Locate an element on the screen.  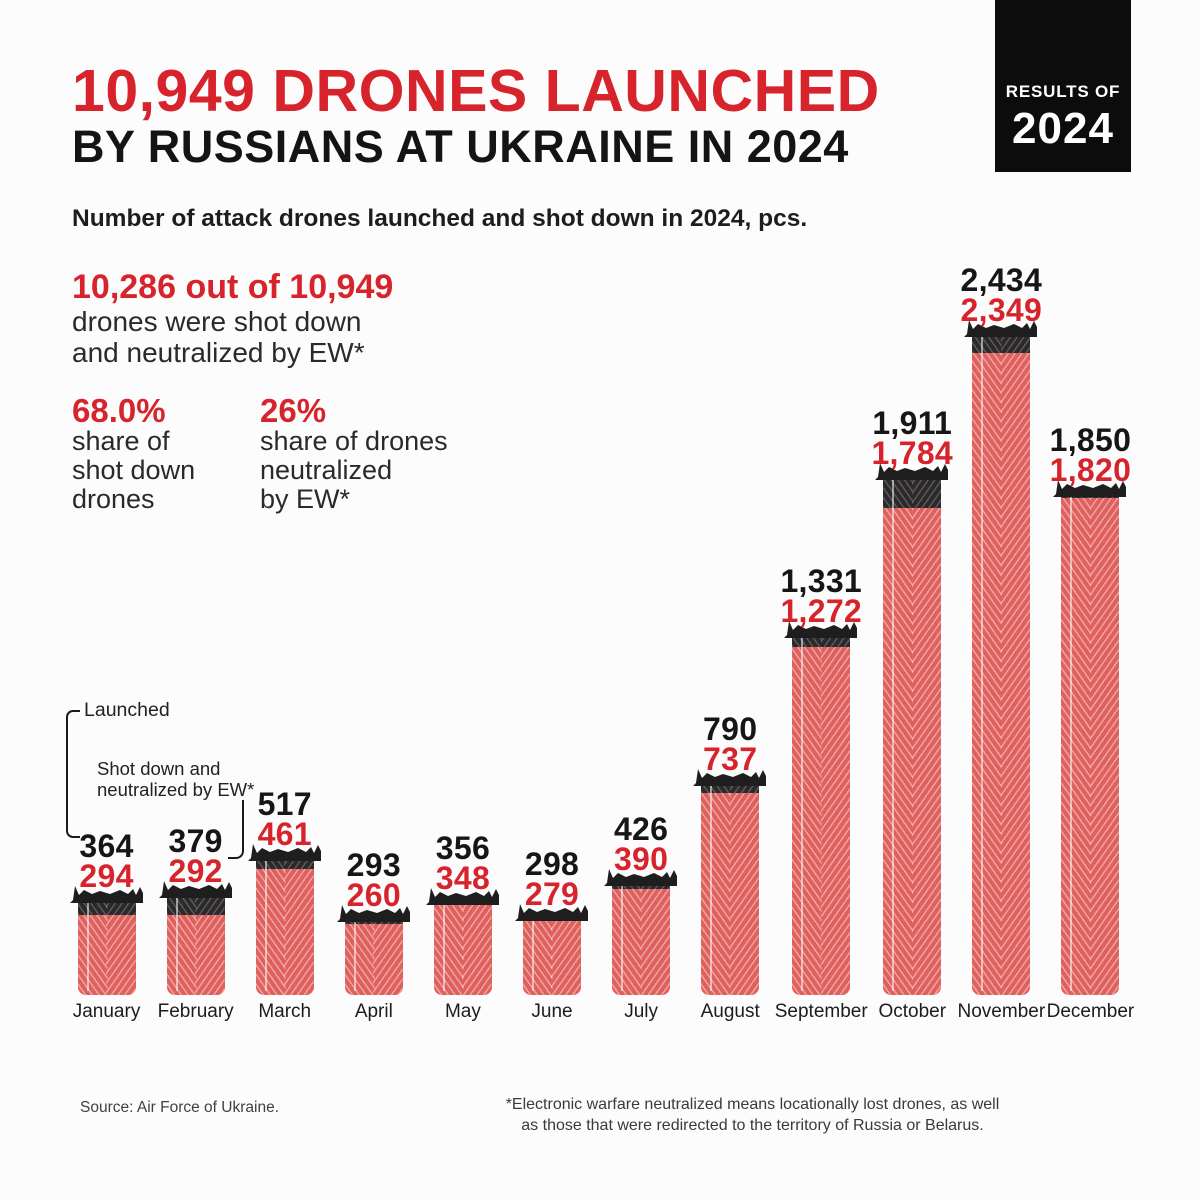
bar-value-labels: 356 348 is located at coordinates (463, 863).